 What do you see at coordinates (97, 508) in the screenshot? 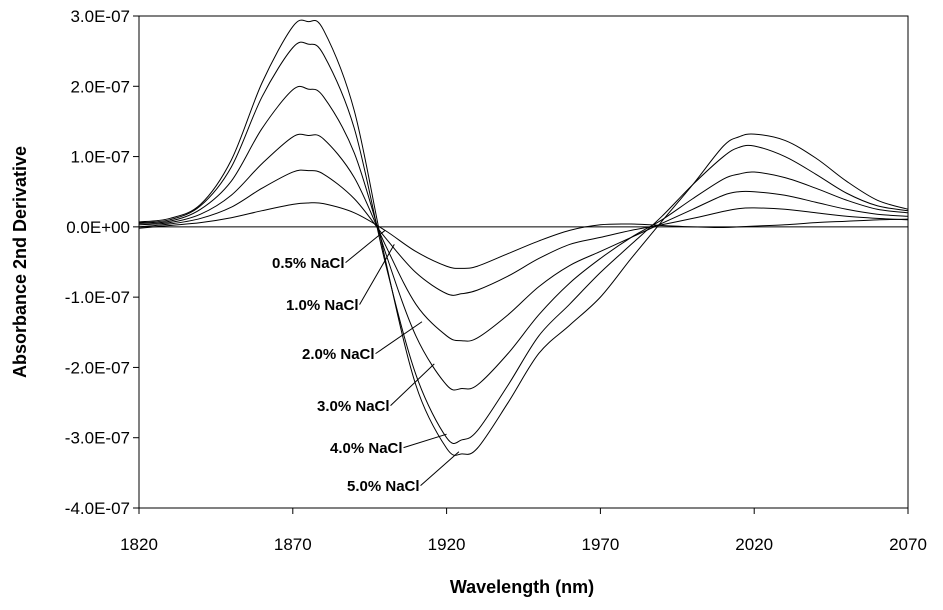
I see `y-tick-label: -4.0E-07` at bounding box center [97, 508].